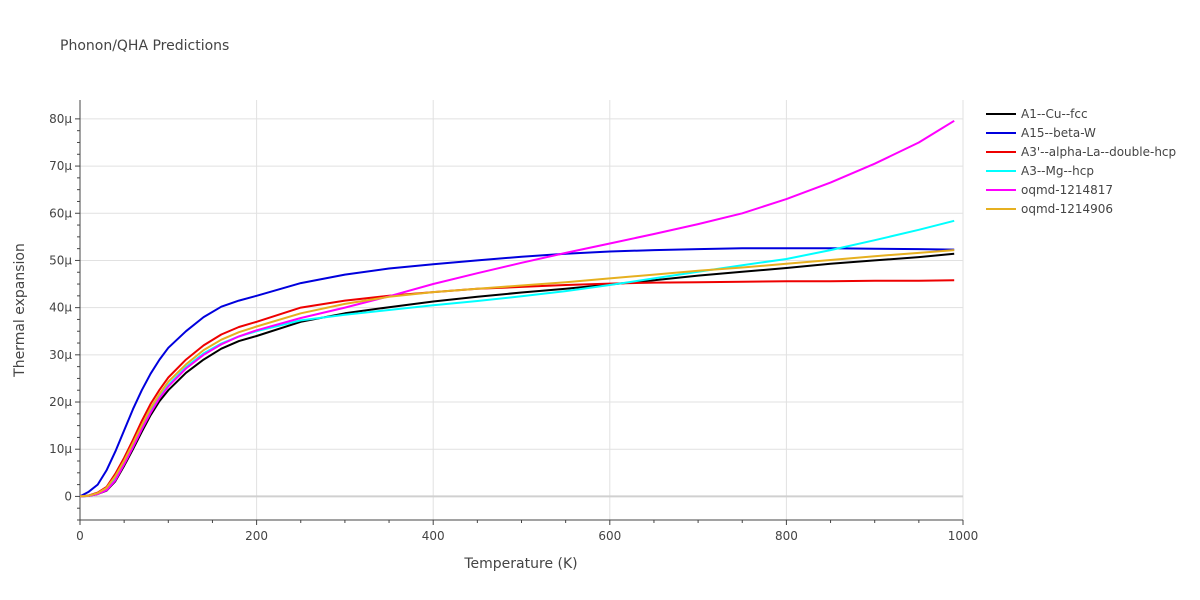 This screenshot has height=600, width=1200. Describe the element at coordinates (60, 308) in the screenshot. I see `y-tick-label: 40μ` at that location.